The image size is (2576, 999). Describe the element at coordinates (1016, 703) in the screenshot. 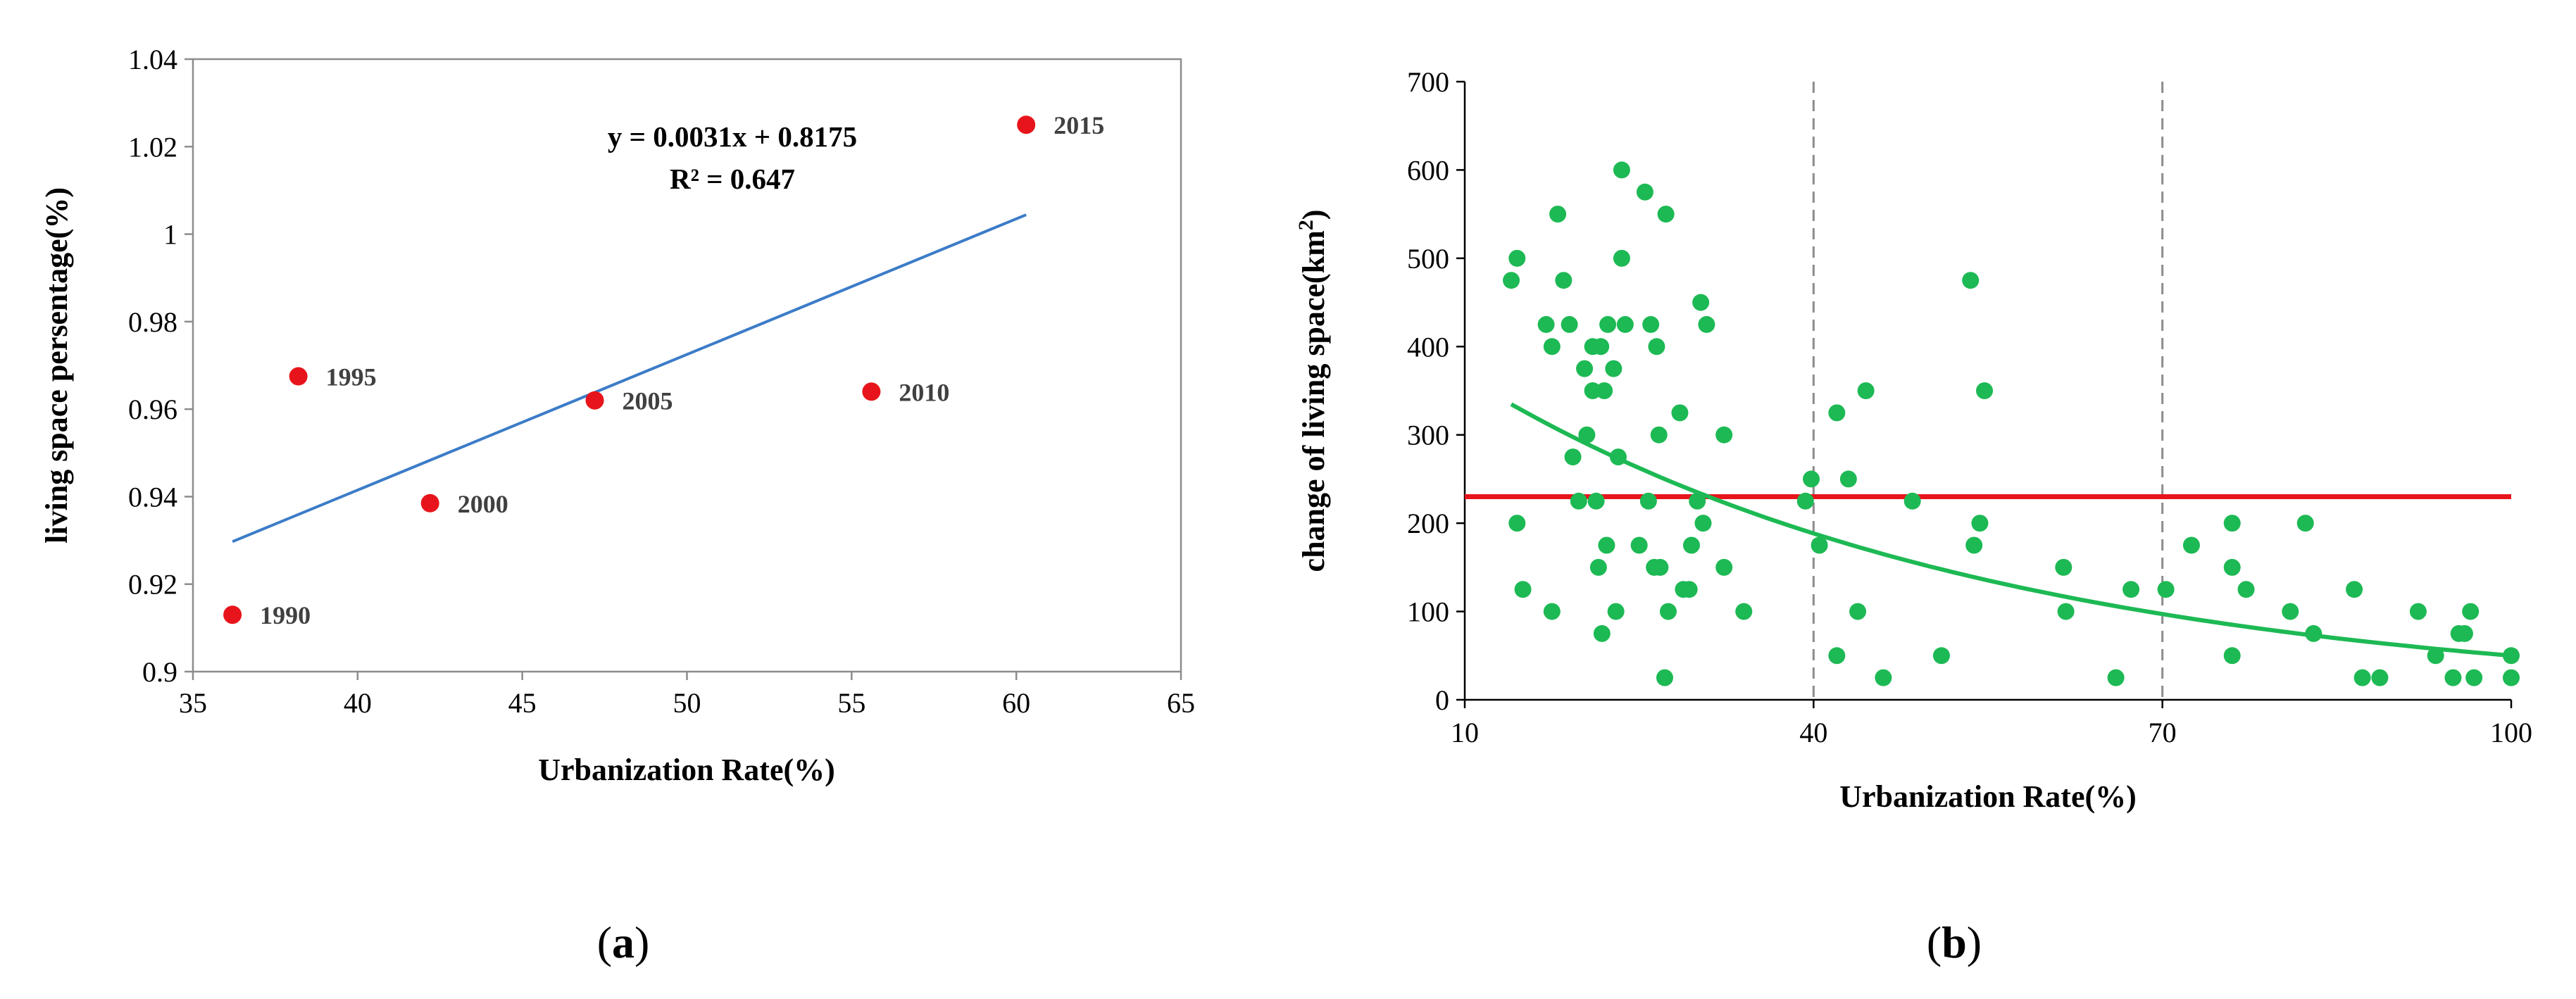

I see `chart-a-x-tick-label: 60` at that location.